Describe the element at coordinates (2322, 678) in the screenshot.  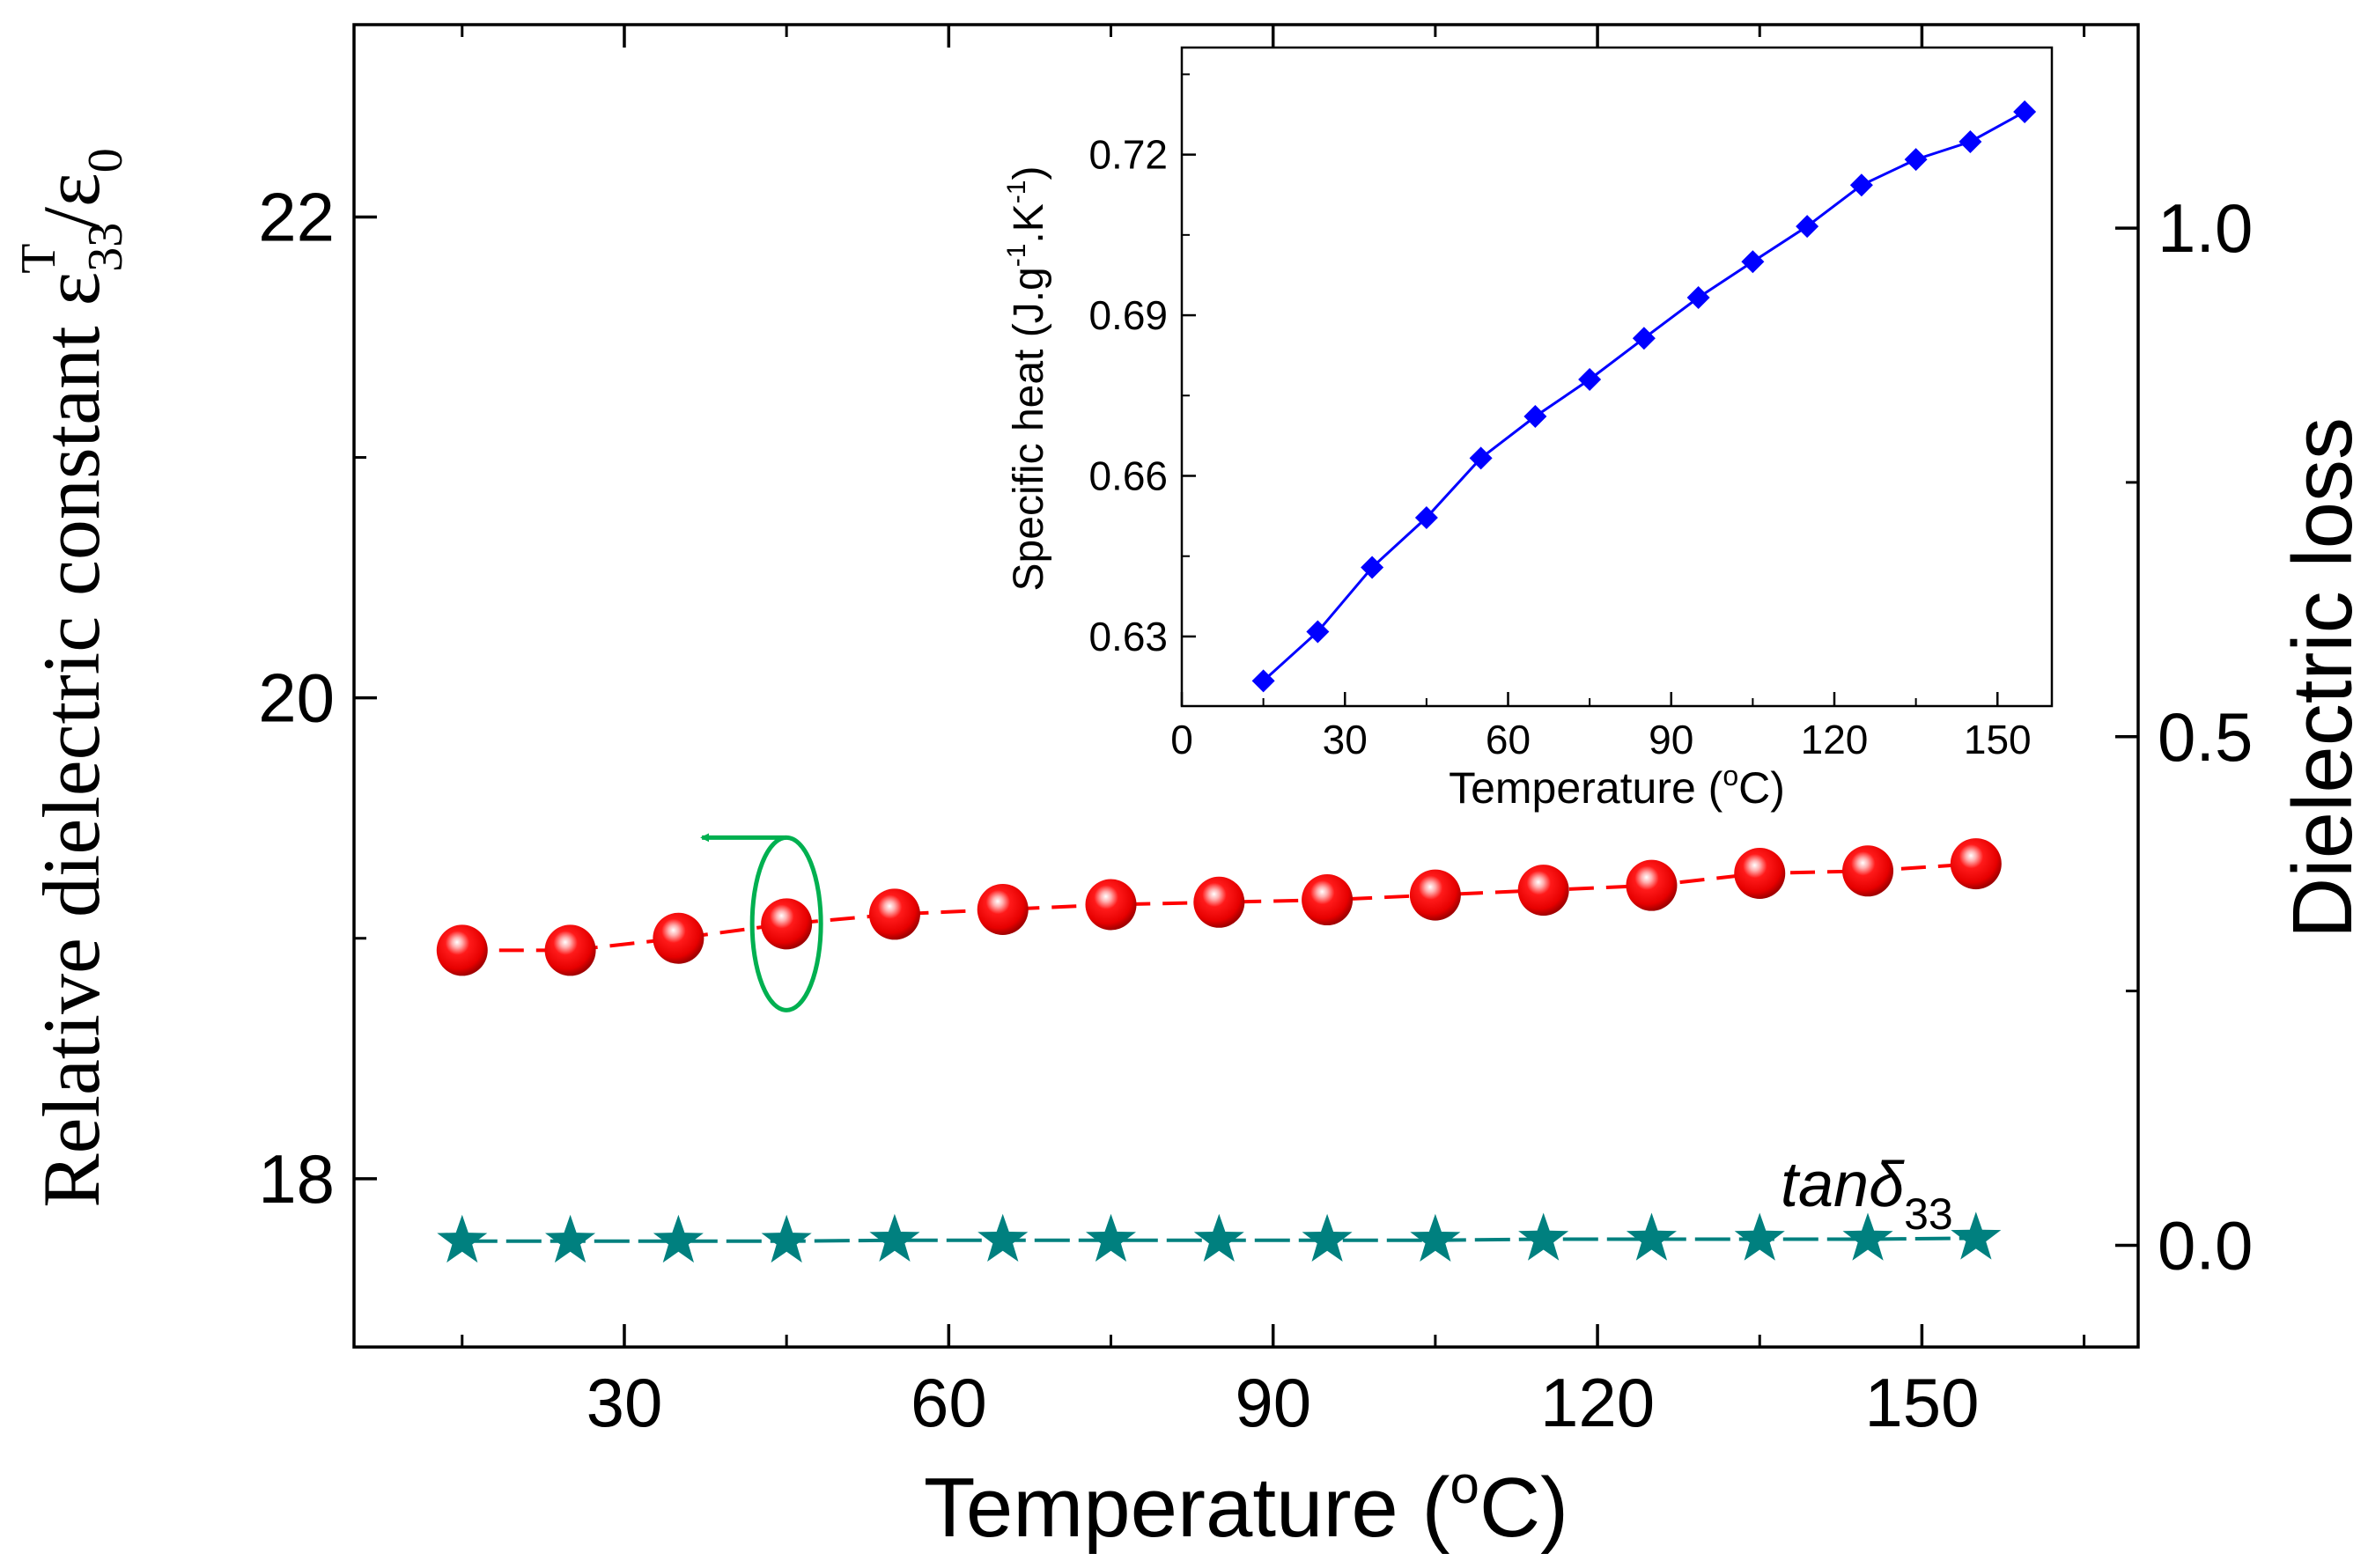
I see `y-right-axis-title: Dielectric loss` at that location.